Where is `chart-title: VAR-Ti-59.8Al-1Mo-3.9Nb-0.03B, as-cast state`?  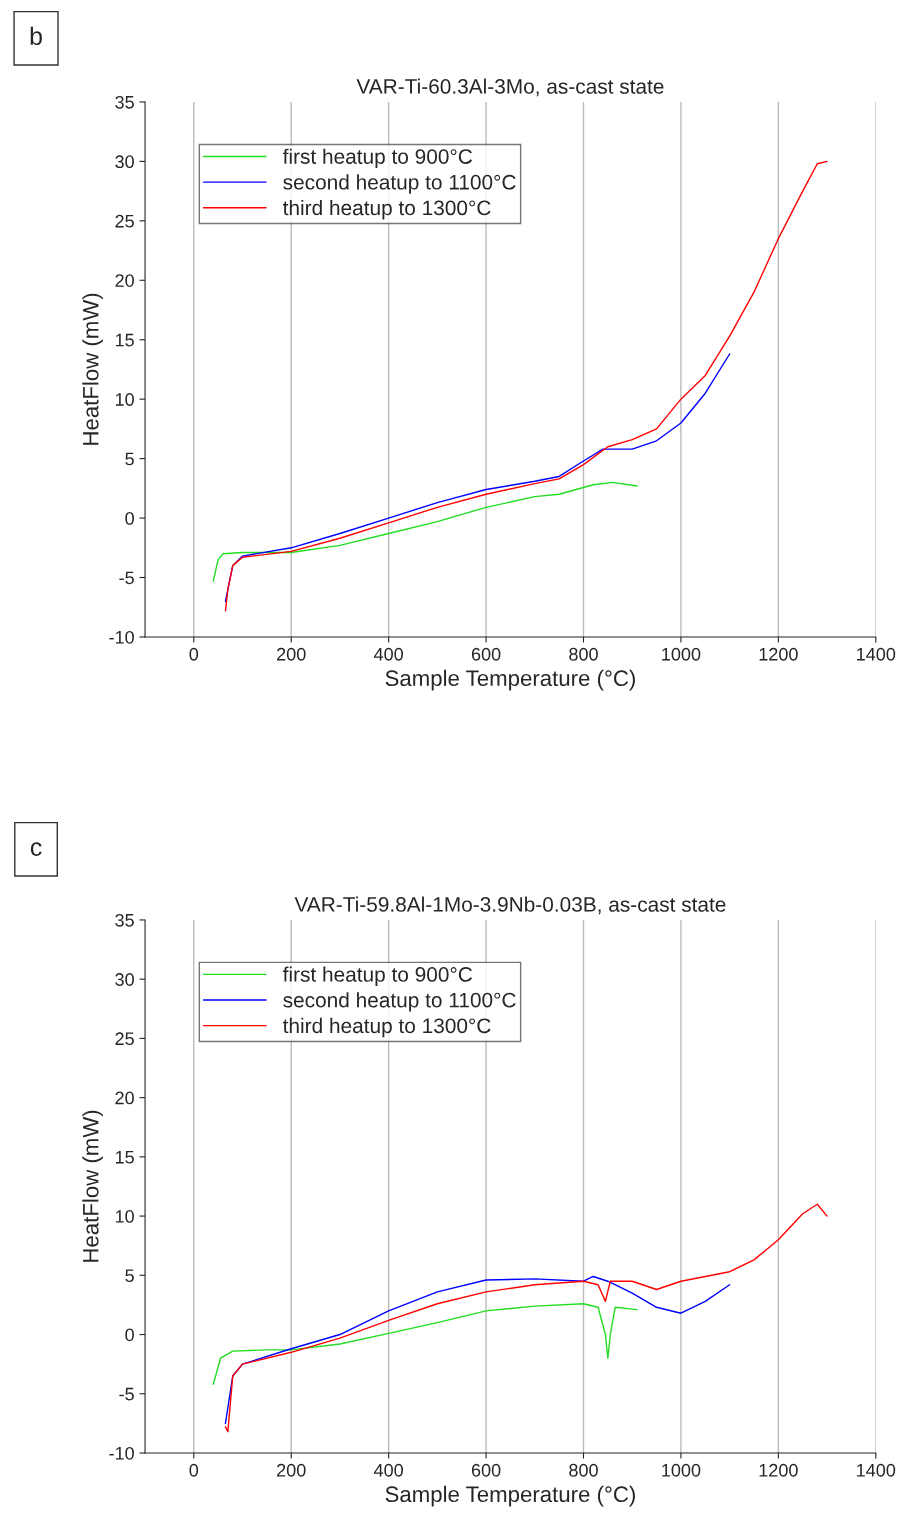 chart-title: VAR-Ti-59.8Al-1Mo-3.9Nb-0.03B, as-cast state is located at coordinates (510, 905).